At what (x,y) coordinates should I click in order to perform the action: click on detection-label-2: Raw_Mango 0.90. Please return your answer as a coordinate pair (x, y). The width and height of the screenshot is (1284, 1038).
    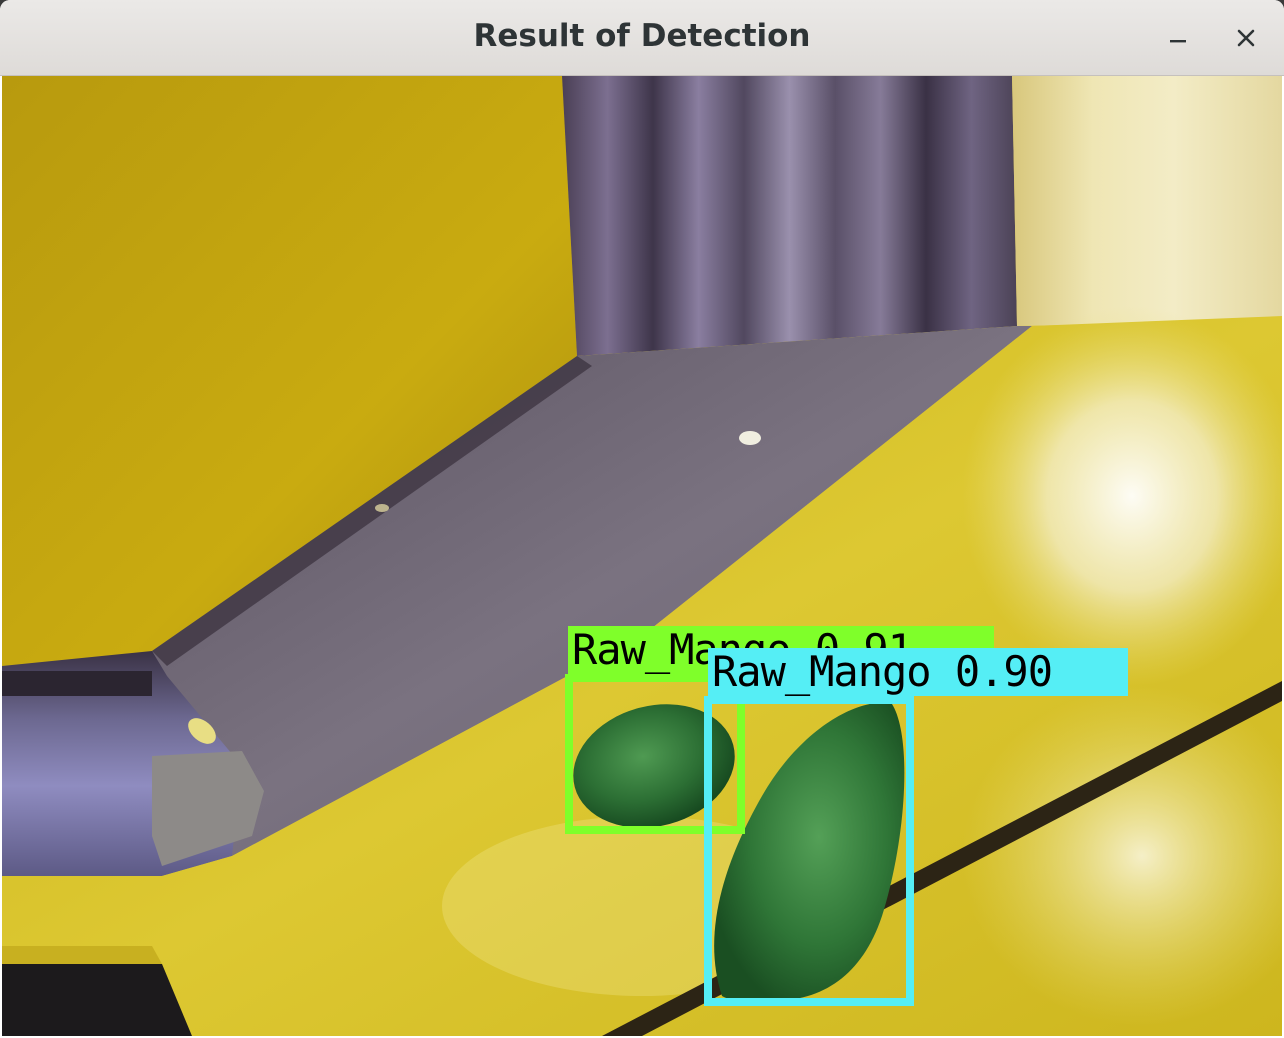
    Looking at the image, I should click on (918, 672).